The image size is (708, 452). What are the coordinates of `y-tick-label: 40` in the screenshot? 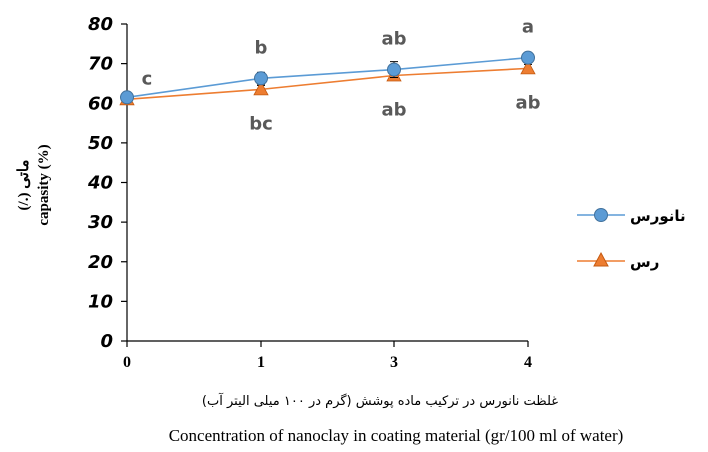 It's located at (100, 183).